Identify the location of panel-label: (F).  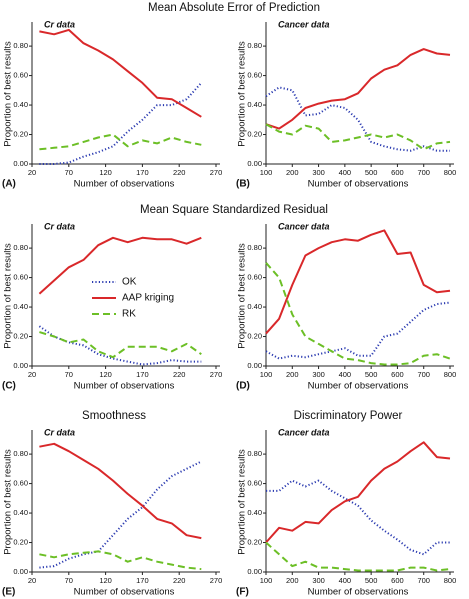
(242, 592).